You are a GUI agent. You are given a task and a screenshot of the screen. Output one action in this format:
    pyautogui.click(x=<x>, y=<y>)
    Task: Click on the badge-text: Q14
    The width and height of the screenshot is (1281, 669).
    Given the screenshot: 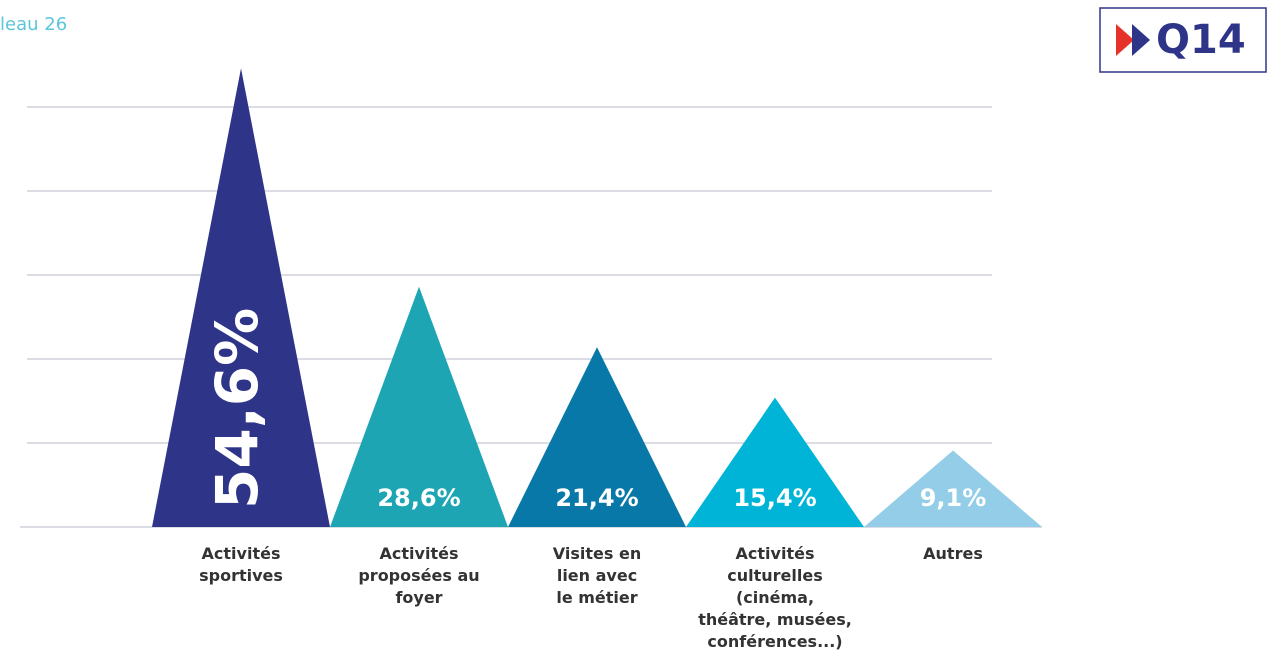 What is the action you would take?
    pyautogui.click(x=1201, y=40)
    